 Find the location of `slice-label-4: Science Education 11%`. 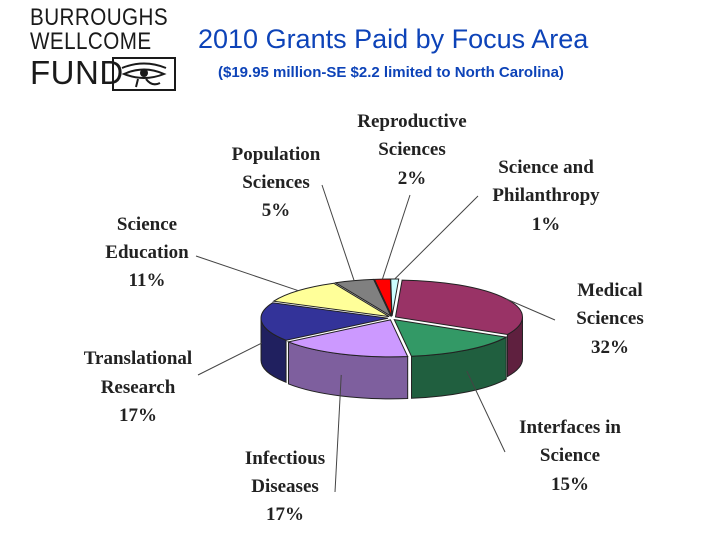

slice-label-4: Science Education 11% is located at coordinates (147, 252).